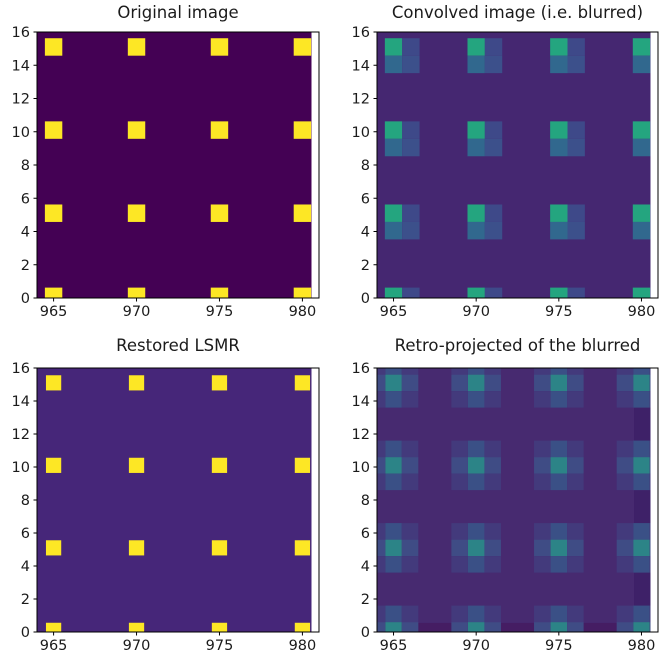  I want to click on heatmap-shade, so click(514, 627).